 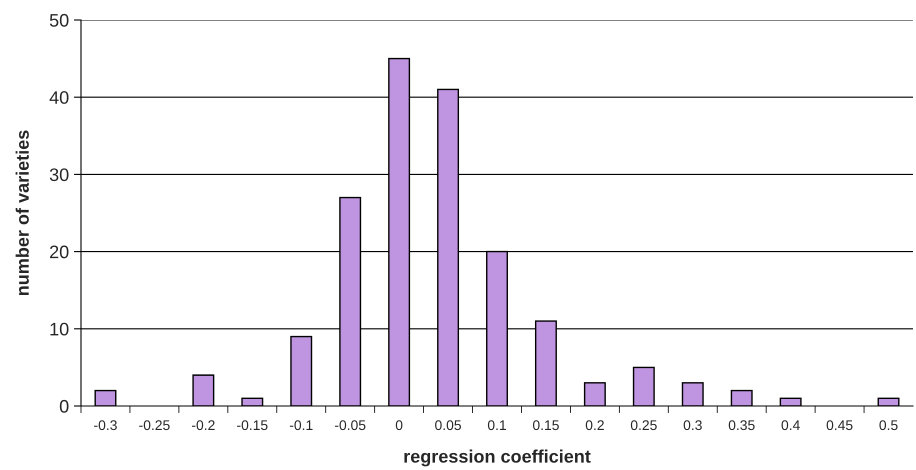 What do you see at coordinates (105, 425) in the screenshot?
I see `x-tick-label: -0.3` at bounding box center [105, 425].